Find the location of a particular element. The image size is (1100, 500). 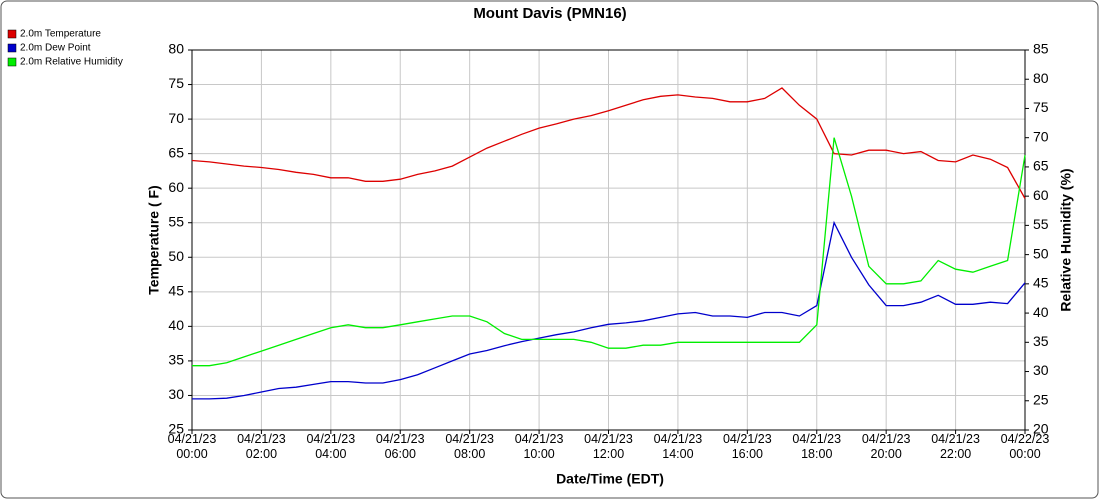

y2-tick-label: 70 is located at coordinates (1041, 136).